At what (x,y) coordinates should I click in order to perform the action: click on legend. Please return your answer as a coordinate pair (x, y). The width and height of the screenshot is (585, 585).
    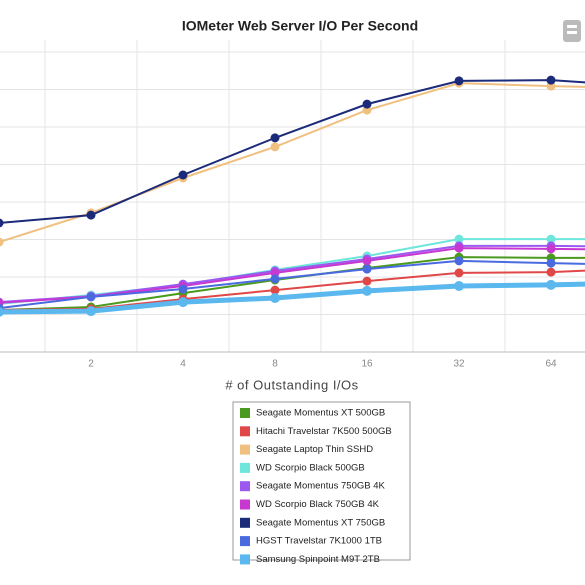
    Looking at the image, I should click on (321, 481).